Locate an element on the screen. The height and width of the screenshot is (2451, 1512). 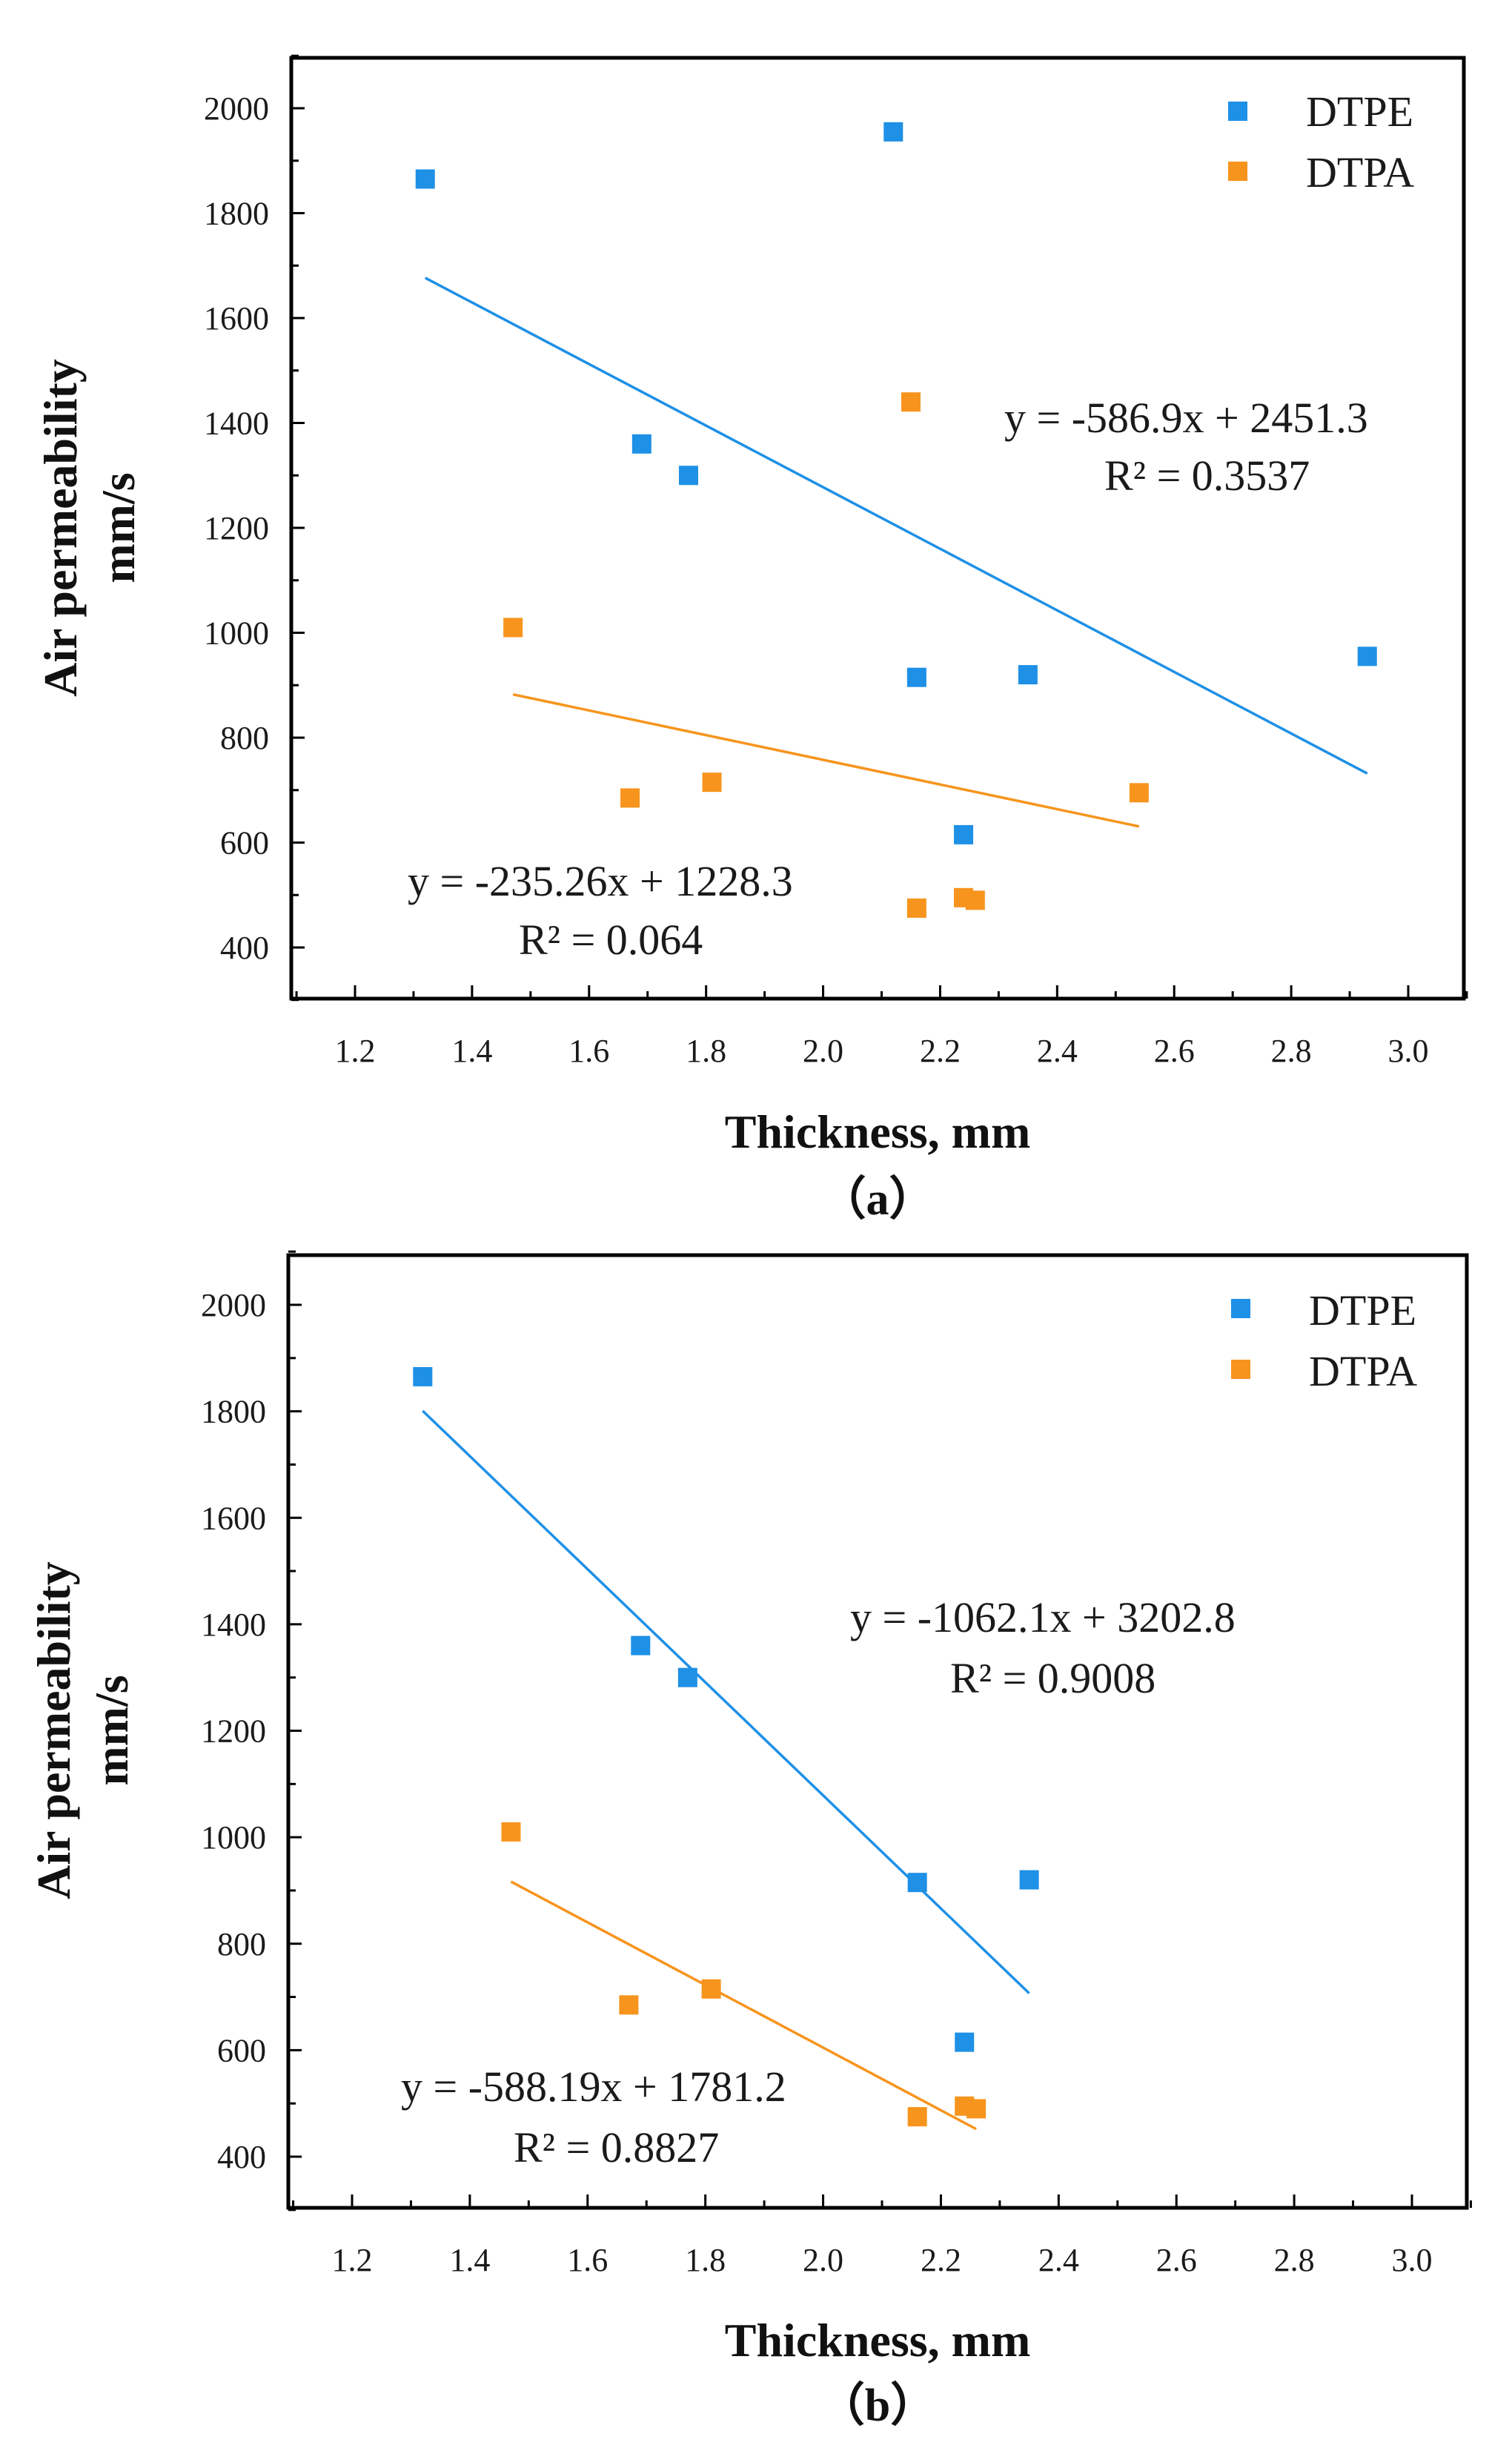
trendline-equation-dtpe: y = -586.9x + 2451.3 is located at coordinates (1186, 418).